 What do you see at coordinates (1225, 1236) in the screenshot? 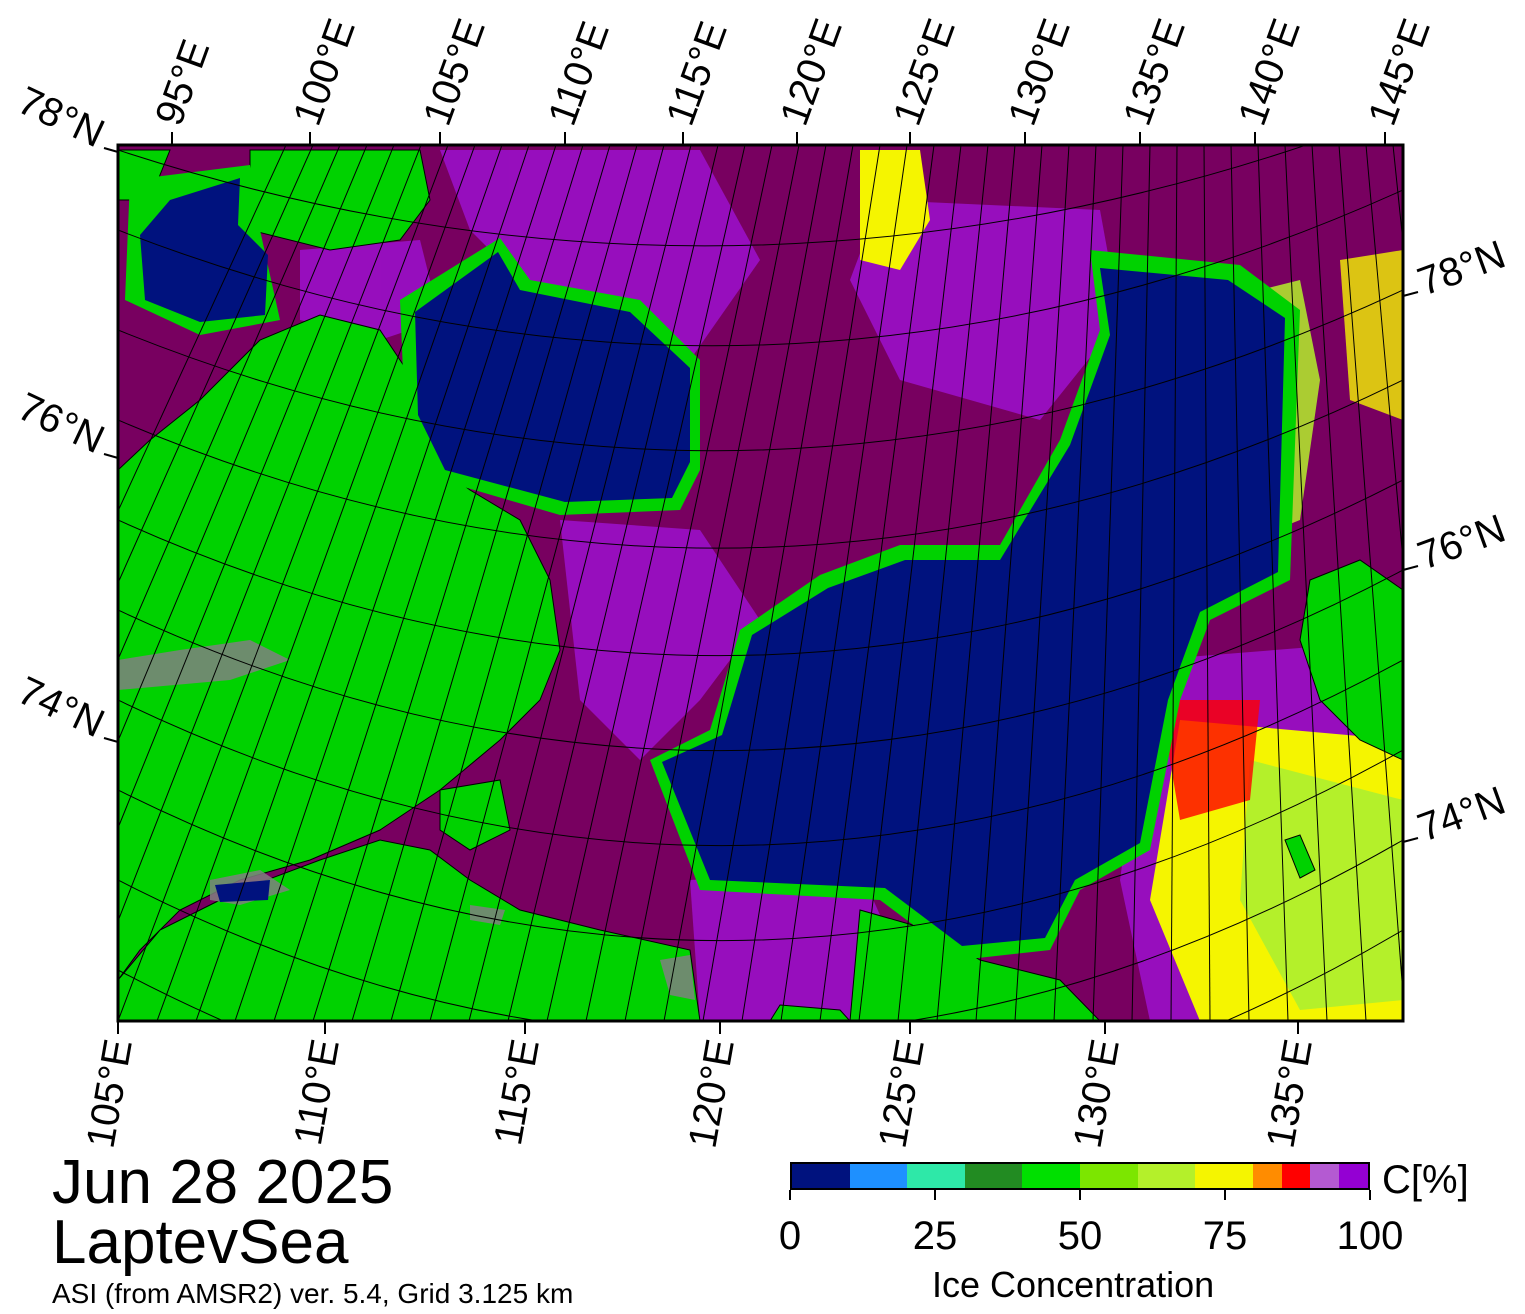
I see `colorbar-tick-label: 75` at bounding box center [1225, 1236].